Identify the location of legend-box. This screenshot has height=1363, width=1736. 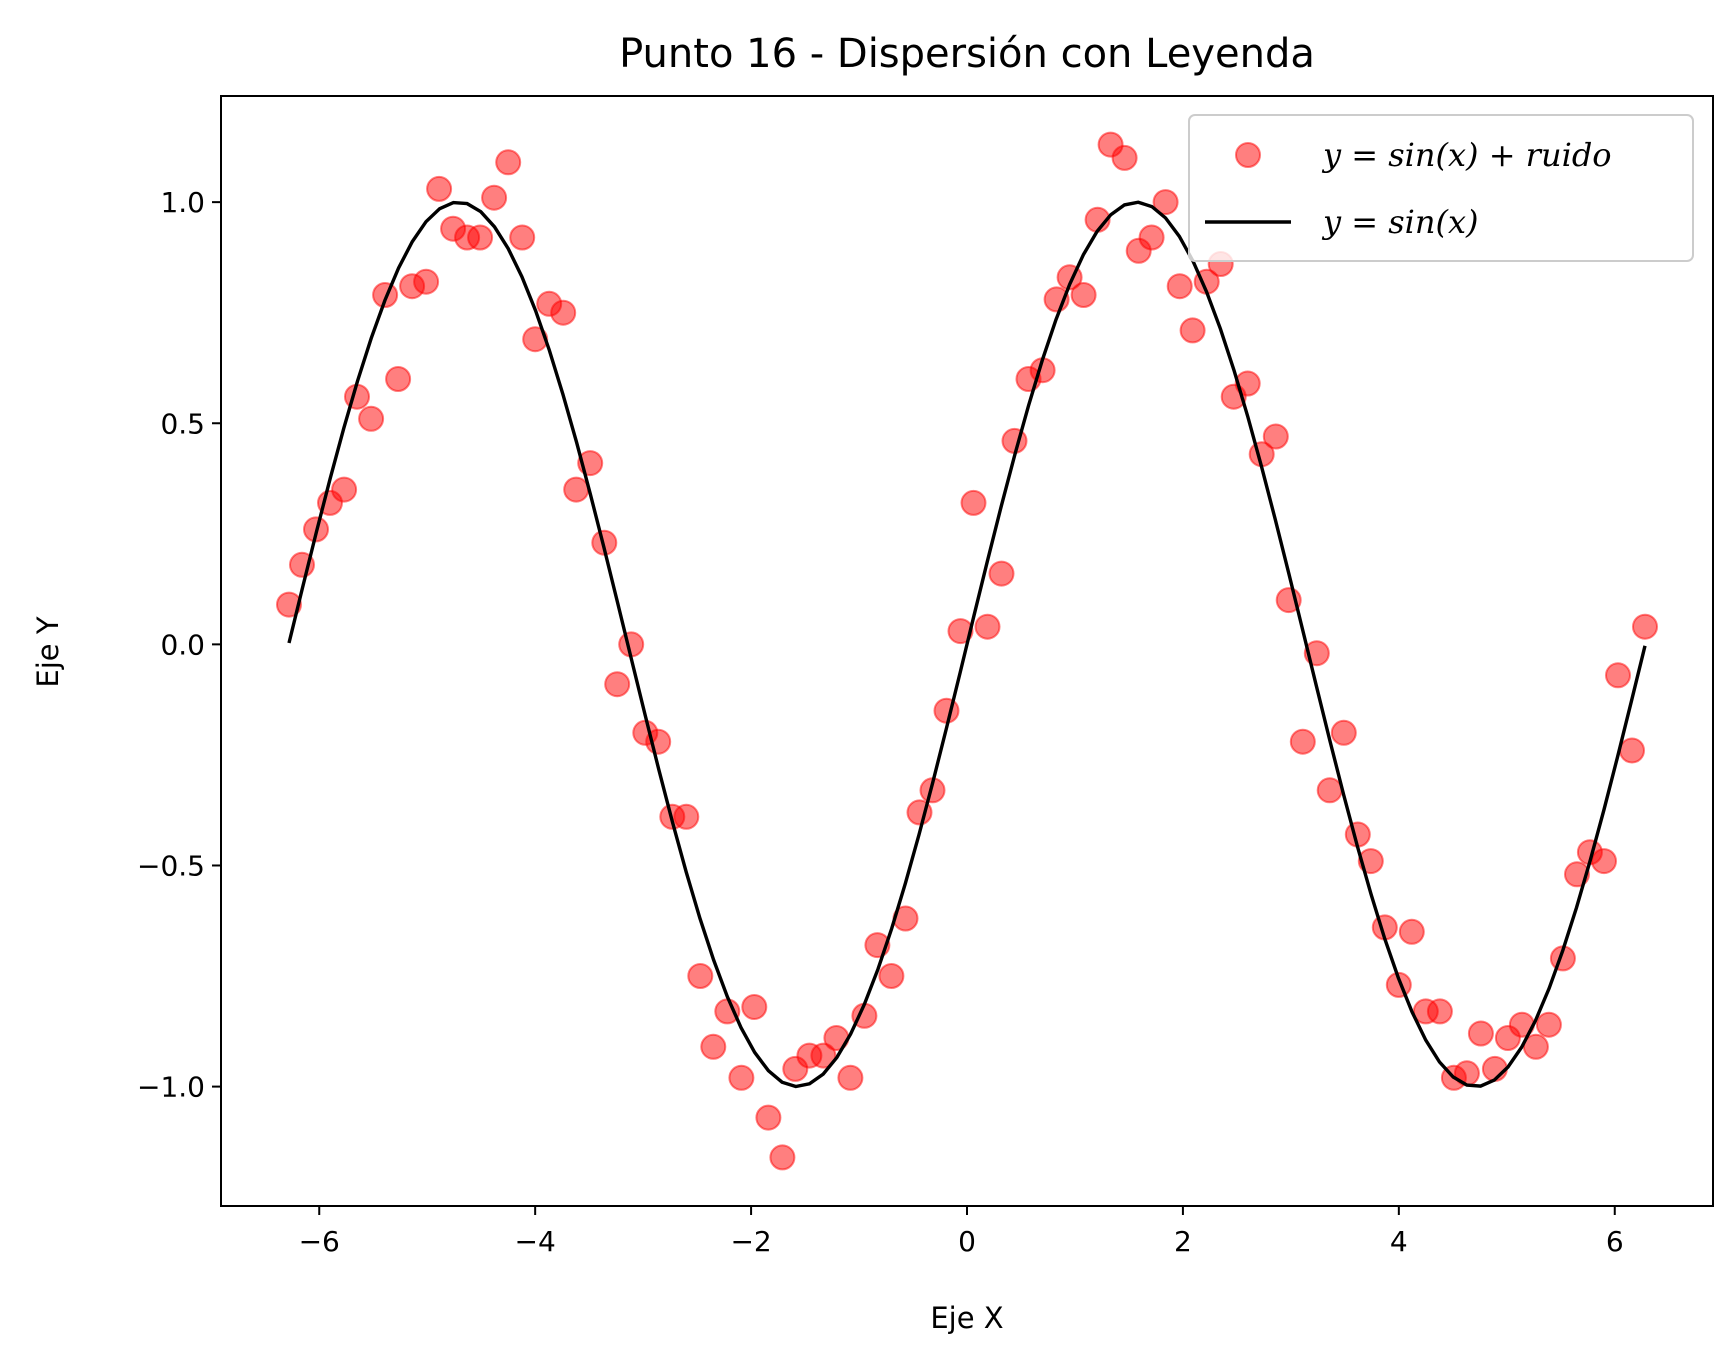
(1441, 188).